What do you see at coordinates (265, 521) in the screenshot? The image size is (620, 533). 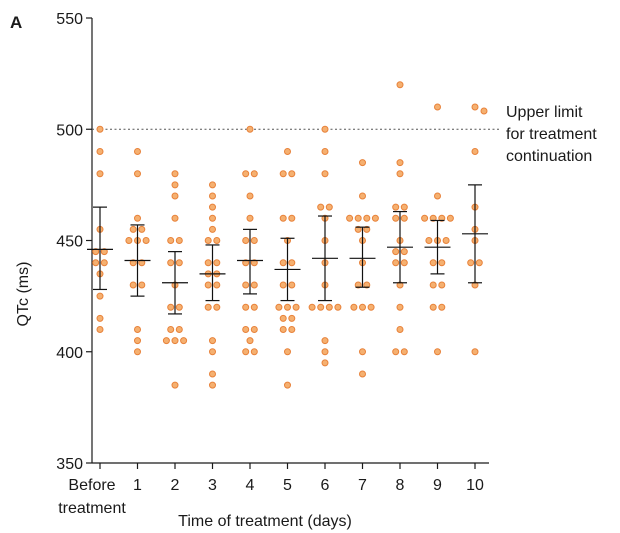 I see `x-axis-title: Time of treatment (days)` at bounding box center [265, 521].